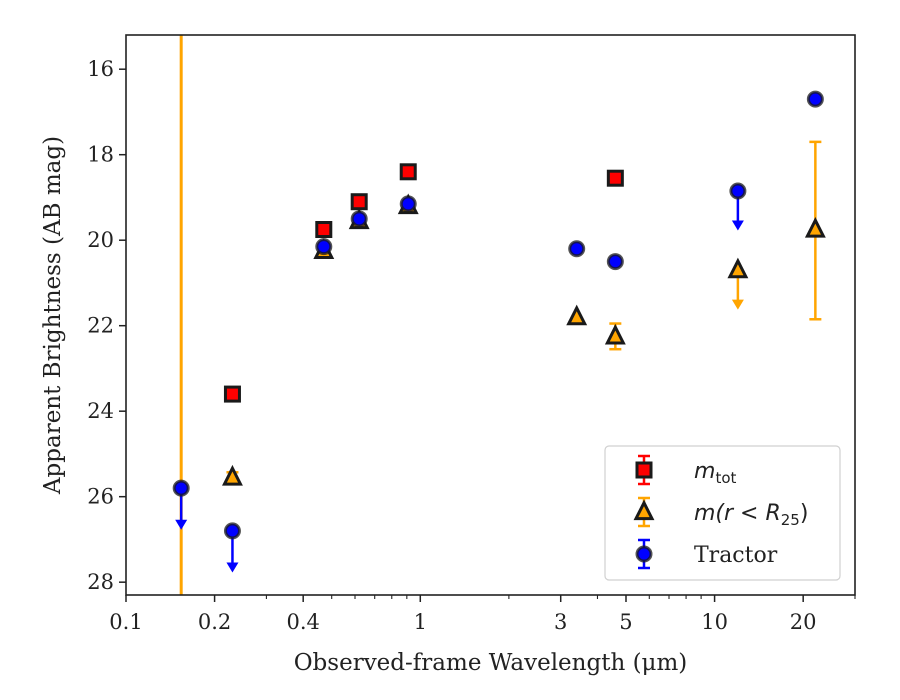  Describe the element at coordinates (736, 555) in the screenshot. I see `legend-label: Tractor` at that location.